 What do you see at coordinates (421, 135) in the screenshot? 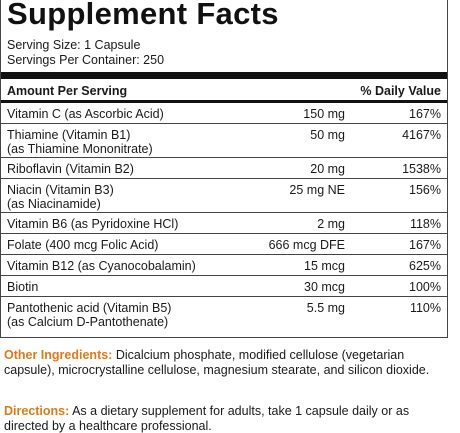
I see `nutrient-daily-value: 4167%` at bounding box center [421, 135].